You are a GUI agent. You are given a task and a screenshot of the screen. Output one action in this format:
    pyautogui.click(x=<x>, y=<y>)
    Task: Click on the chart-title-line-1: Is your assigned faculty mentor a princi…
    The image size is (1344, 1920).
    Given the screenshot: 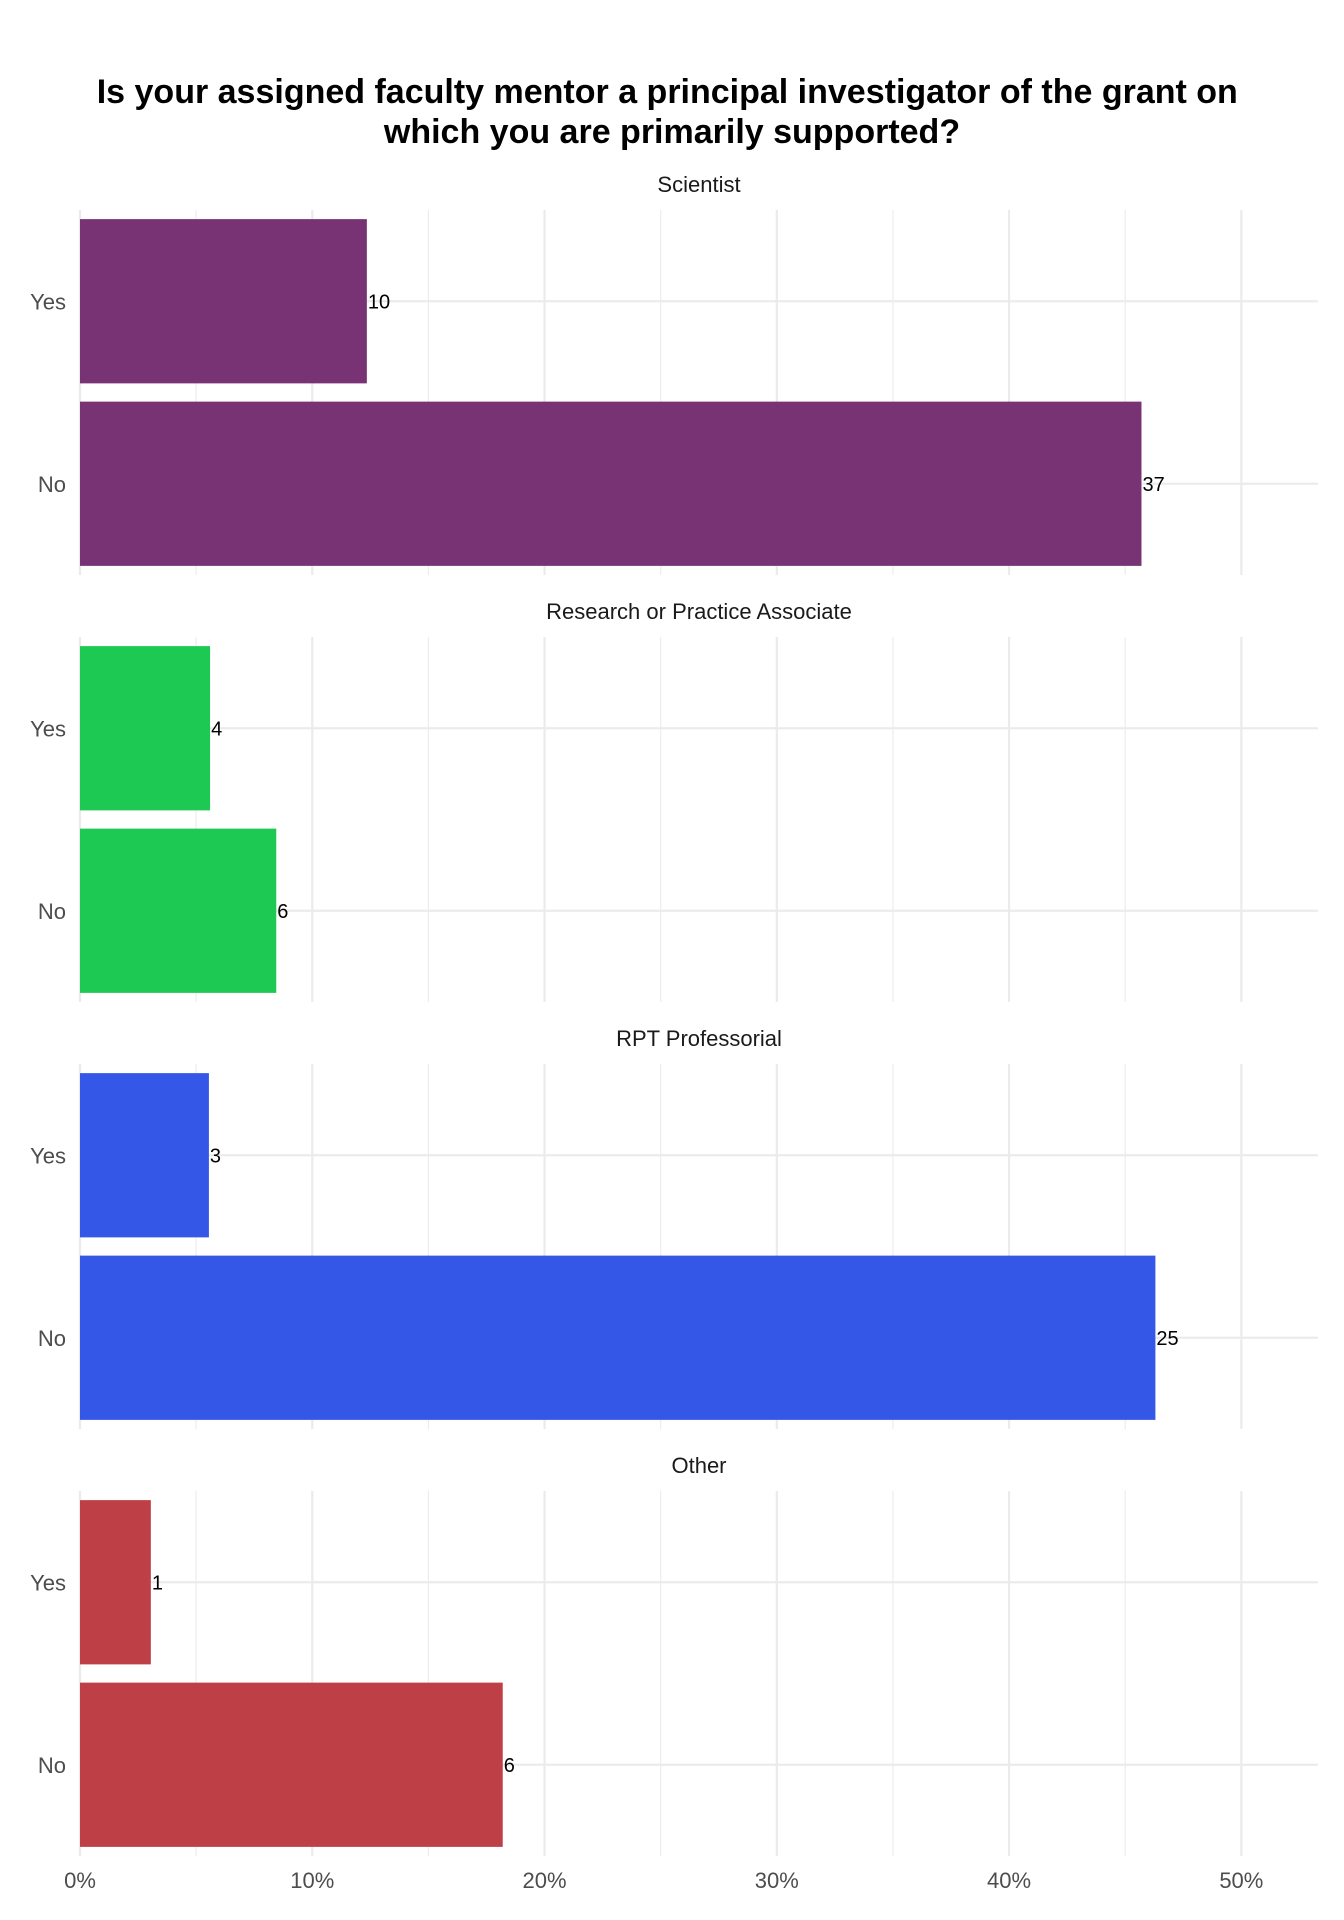 What is the action you would take?
    pyautogui.click(x=667, y=92)
    